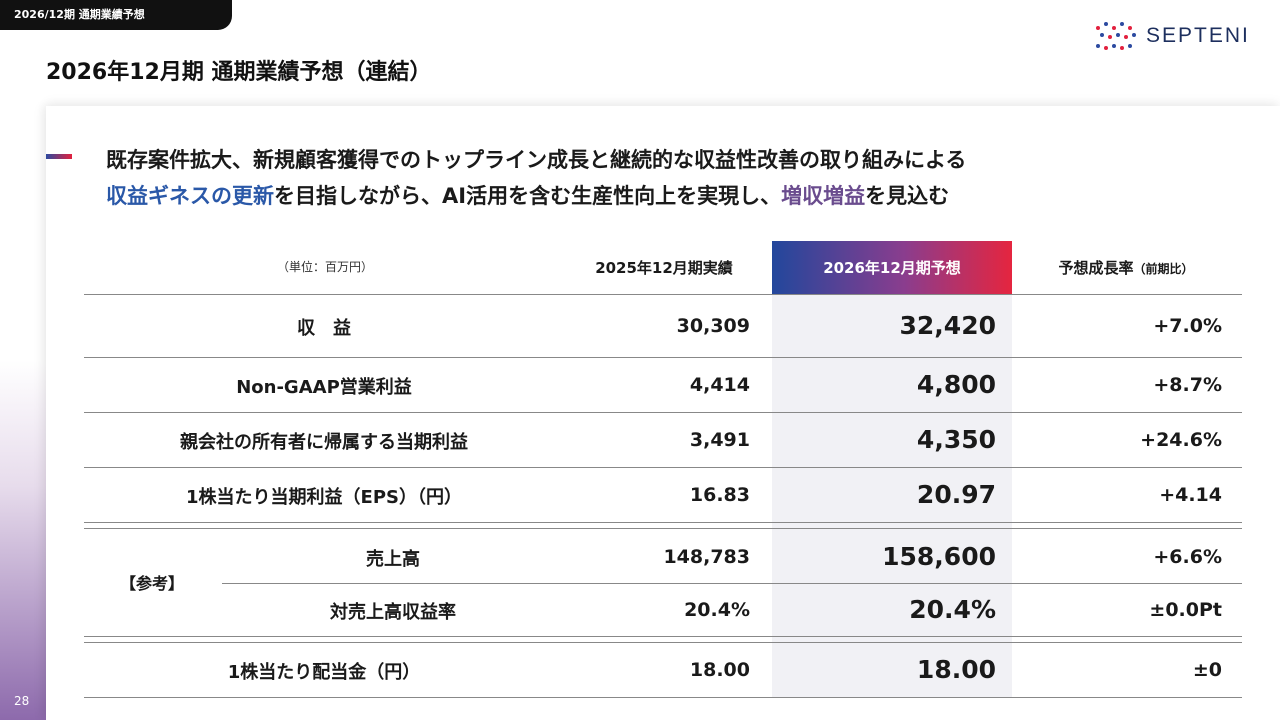  Describe the element at coordinates (1119, 440) in the screenshot. I see `net-profit-growth-value: +24.6%` at that location.